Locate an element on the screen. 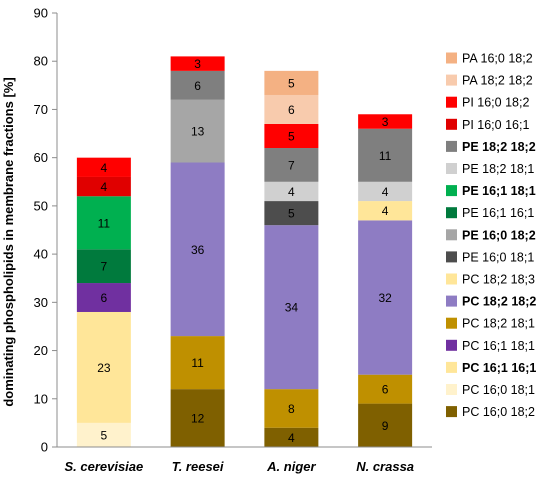 The width and height of the screenshot is (550, 479). y-tick-label: 80 is located at coordinates (41, 61).